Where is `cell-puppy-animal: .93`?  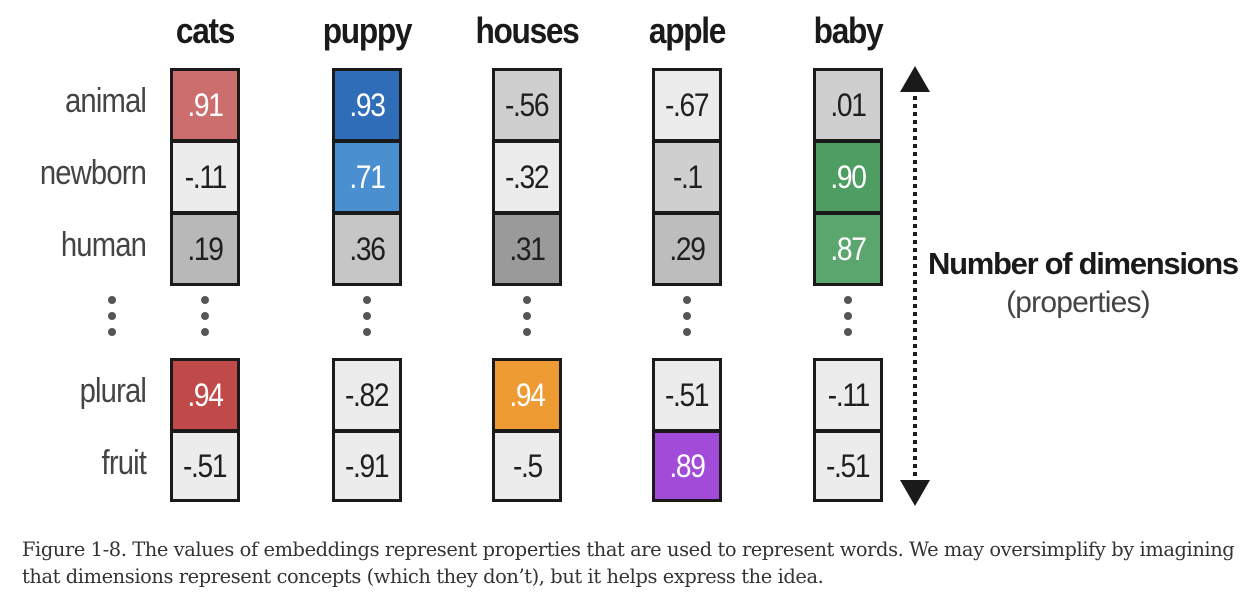
cell-puppy-animal: .93 is located at coordinates (367, 105).